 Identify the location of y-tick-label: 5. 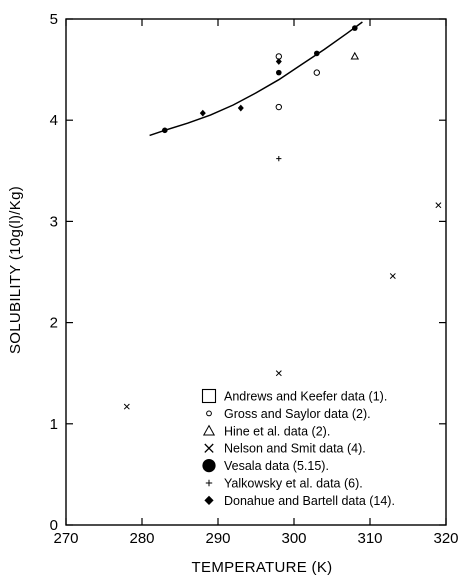
(54, 19).